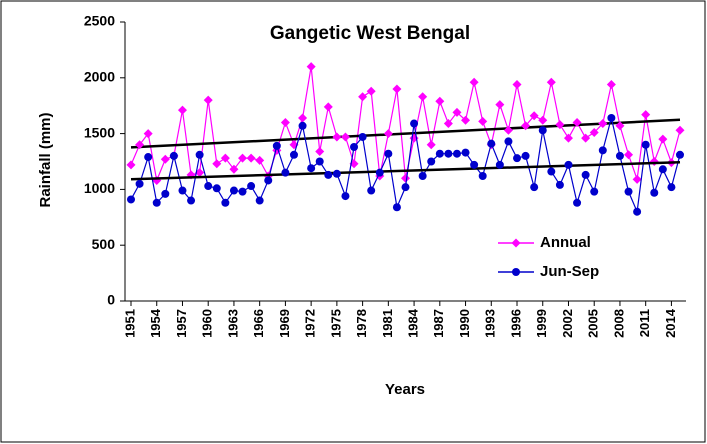 This screenshot has width=707, height=444. I want to click on y-tick-label: 0, so click(111, 300).